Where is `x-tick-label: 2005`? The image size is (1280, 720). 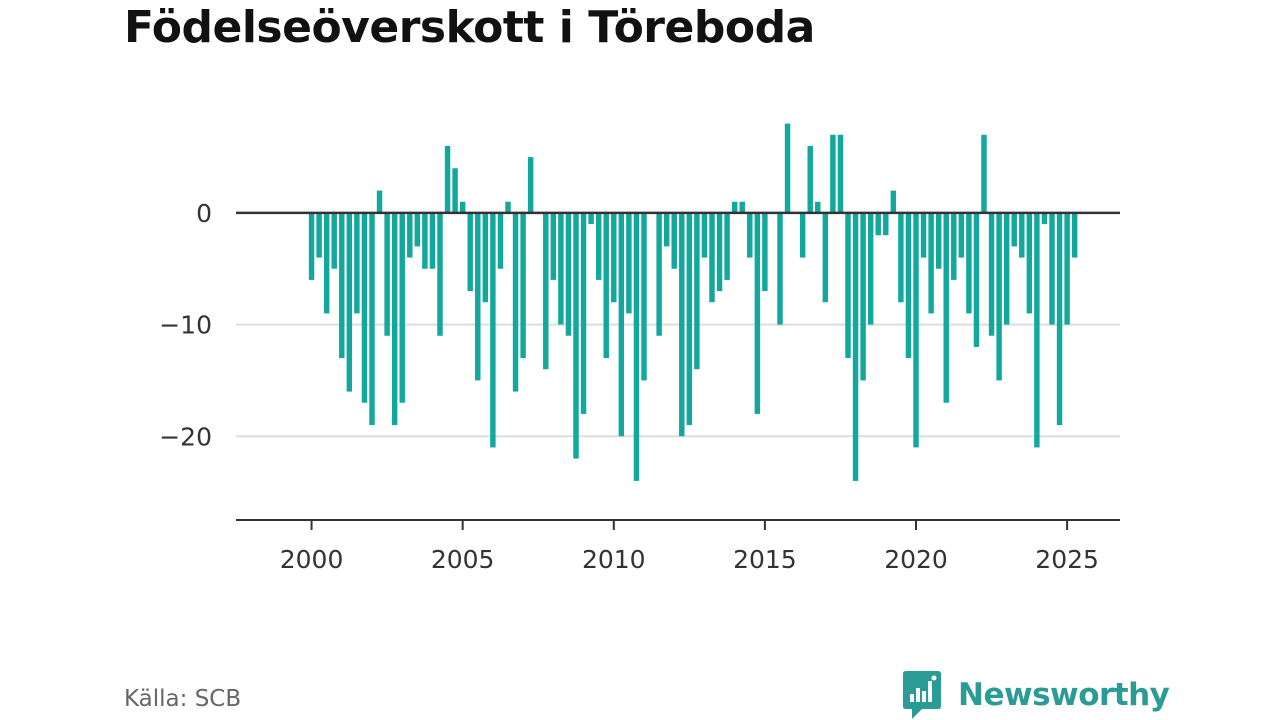 x-tick-label: 2005 is located at coordinates (463, 559).